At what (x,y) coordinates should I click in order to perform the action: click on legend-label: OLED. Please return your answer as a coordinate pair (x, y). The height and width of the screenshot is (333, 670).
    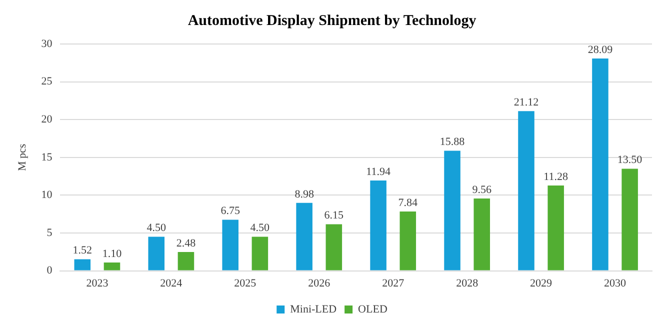
    Looking at the image, I should click on (373, 309).